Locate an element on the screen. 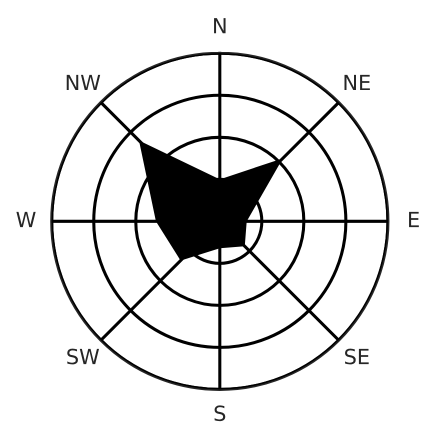 This screenshot has width=431, height=434. spoke-label: S is located at coordinates (220, 413).